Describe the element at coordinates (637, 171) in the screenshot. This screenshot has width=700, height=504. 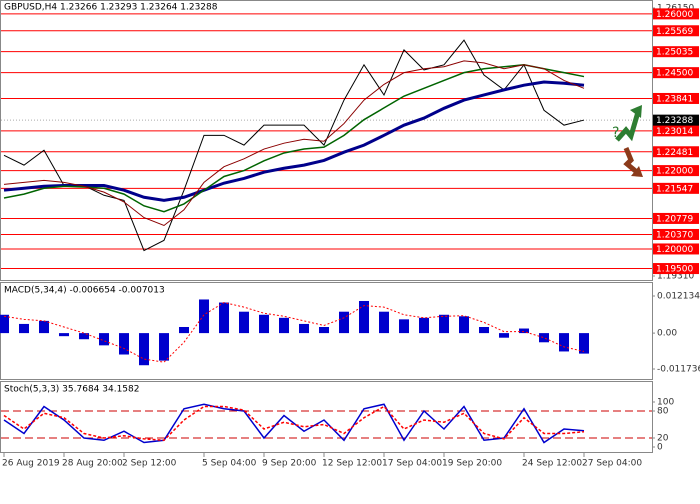
I see `down-arrow-head` at that location.